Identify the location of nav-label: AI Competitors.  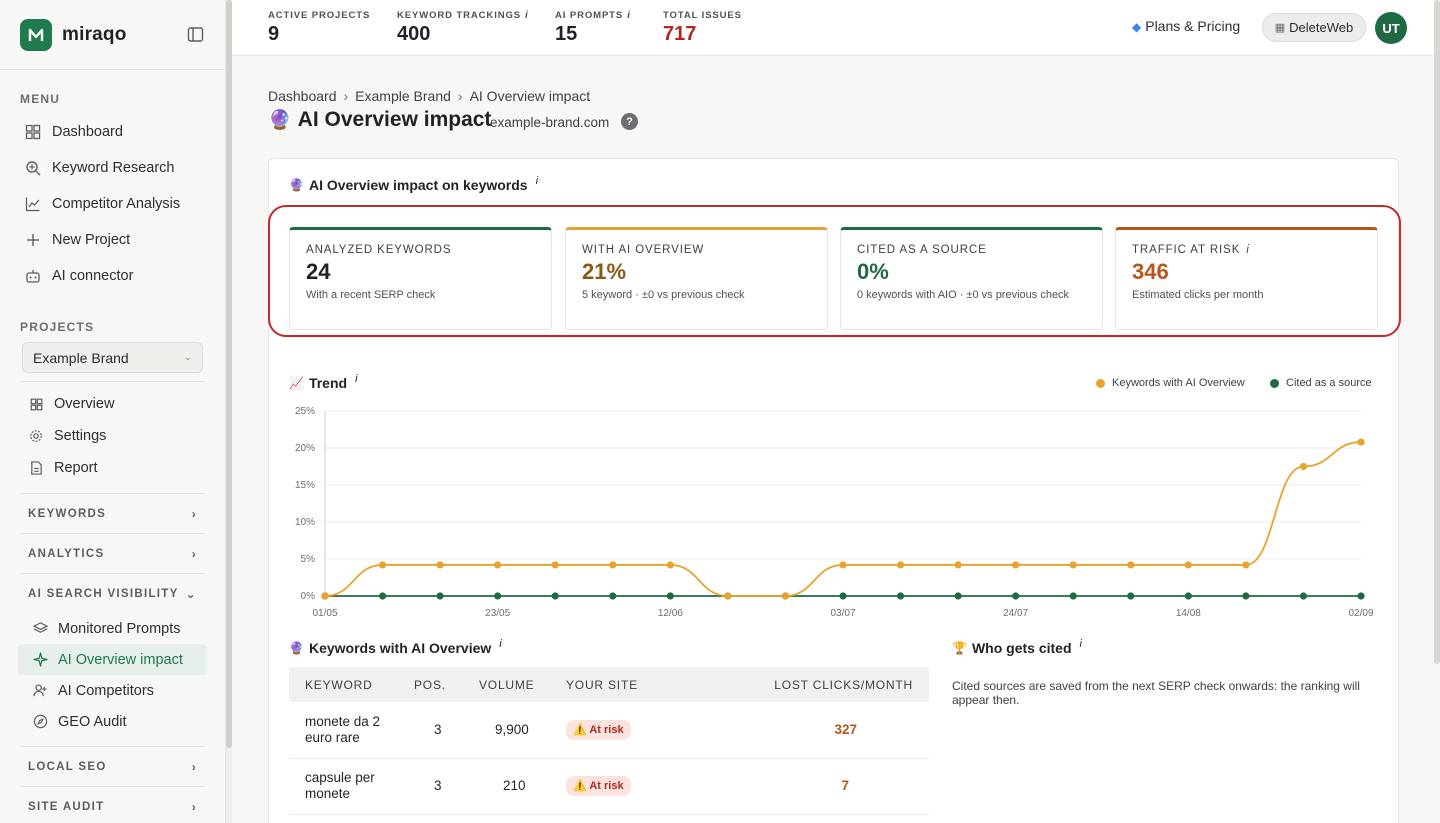
(106, 690).